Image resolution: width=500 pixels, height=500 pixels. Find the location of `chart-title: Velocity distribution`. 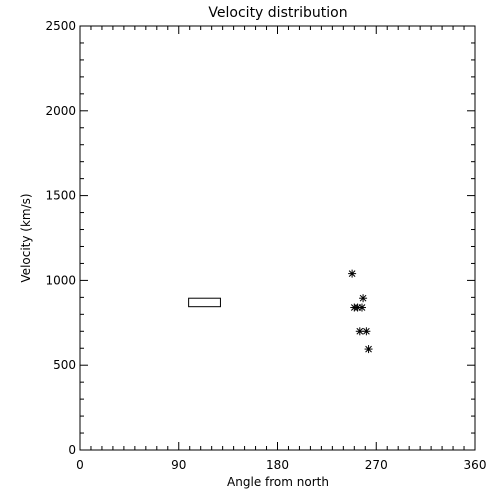

chart-title: Velocity distribution is located at coordinates (277, 13).